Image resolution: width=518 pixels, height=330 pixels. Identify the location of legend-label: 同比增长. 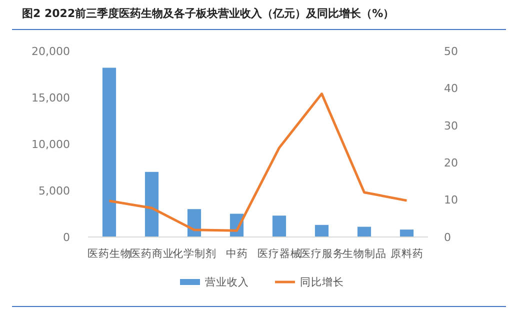
(322, 282).